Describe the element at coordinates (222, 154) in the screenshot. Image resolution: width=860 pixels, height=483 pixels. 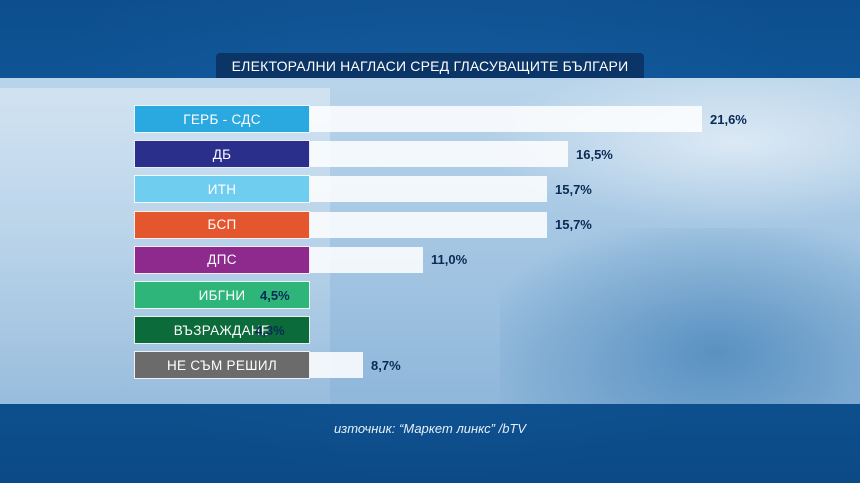
I see `bar-label: ДБ` at that location.